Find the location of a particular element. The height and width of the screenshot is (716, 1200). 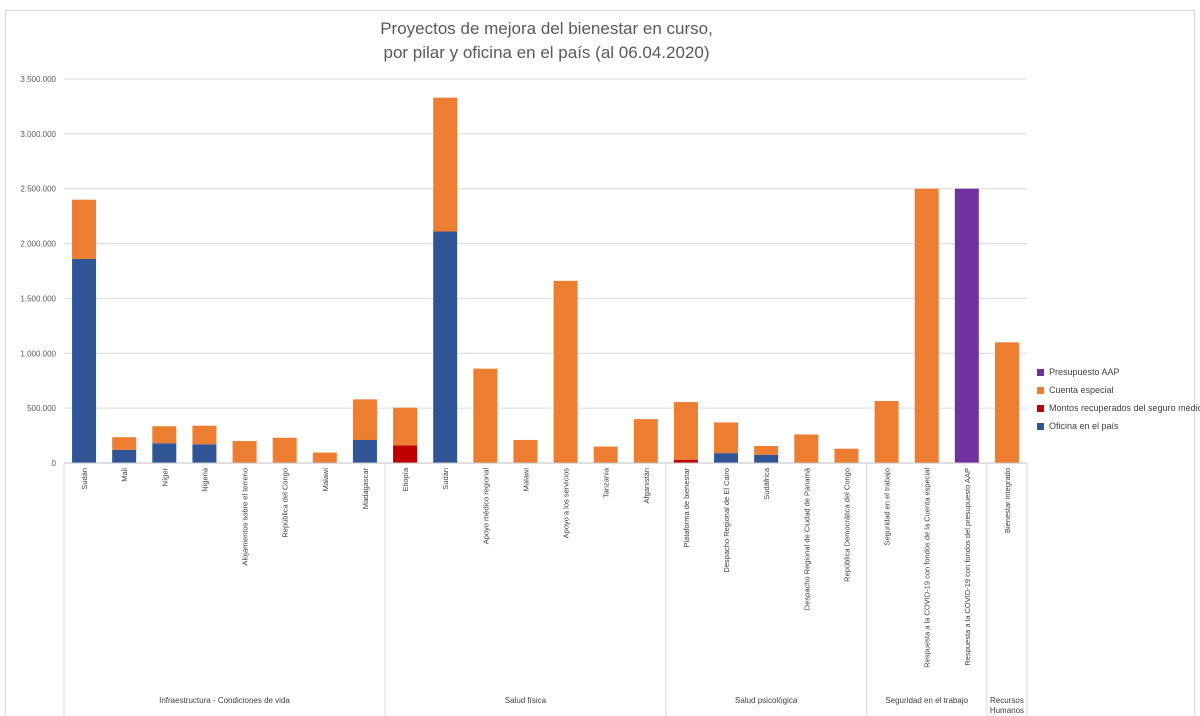

y-tick-label: 0 is located at coordinates (54, 463).